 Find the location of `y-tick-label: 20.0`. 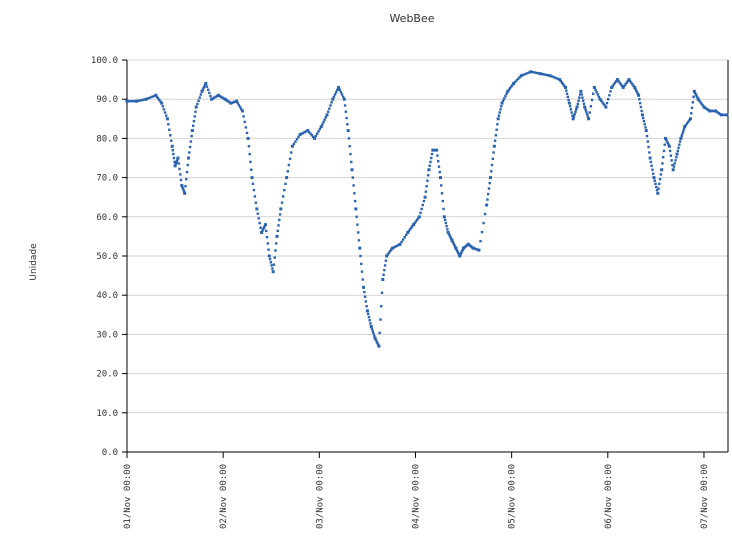

y-tick-label: 20.0 is located at coordinates (107, 375).